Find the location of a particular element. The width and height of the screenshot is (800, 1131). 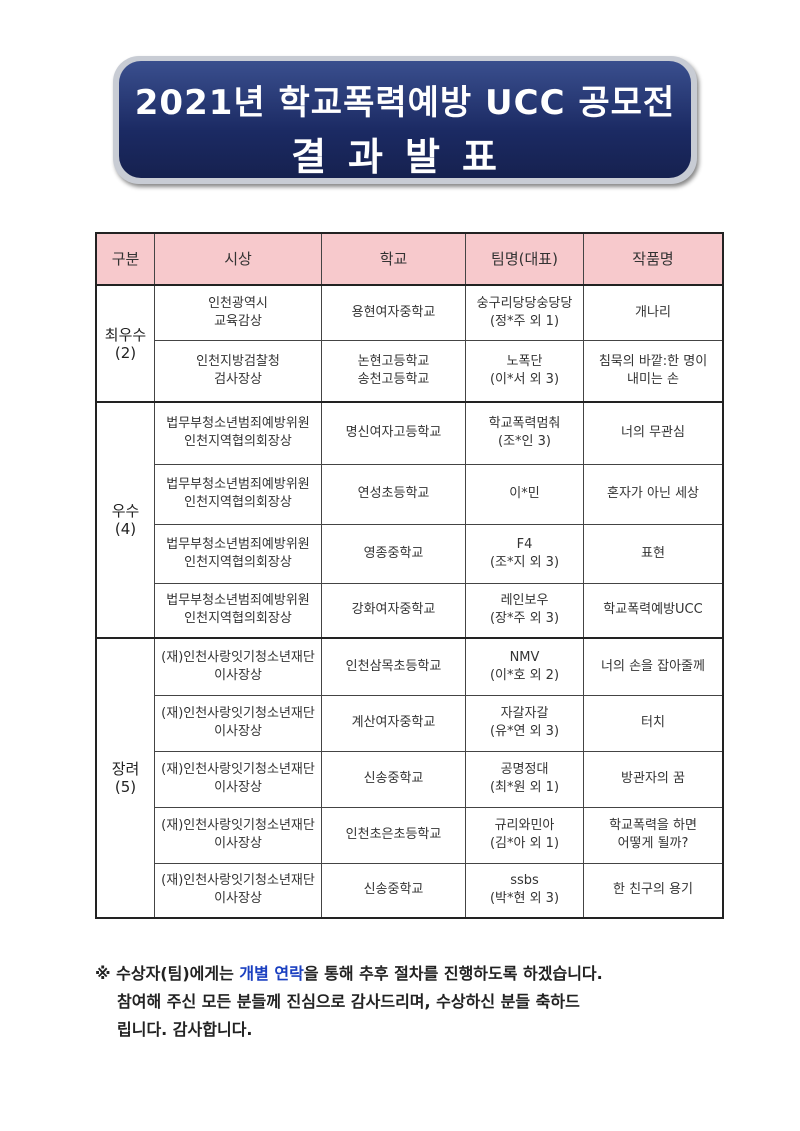

title-text: 혼자가 아닌 세상 is located at coordinates (653, 493).